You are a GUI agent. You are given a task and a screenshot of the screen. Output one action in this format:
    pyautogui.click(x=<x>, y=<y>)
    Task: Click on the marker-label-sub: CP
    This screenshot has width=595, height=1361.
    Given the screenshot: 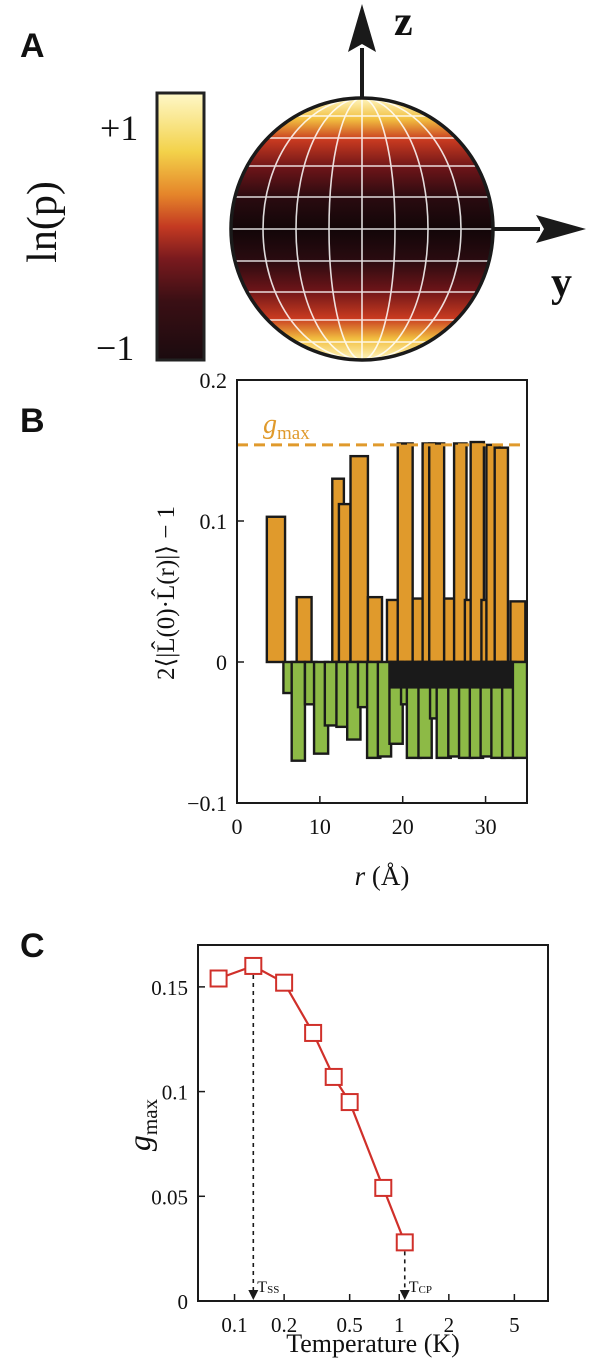 What is the action you would take?
    pyautogui.click(x=425, y=1290)
    